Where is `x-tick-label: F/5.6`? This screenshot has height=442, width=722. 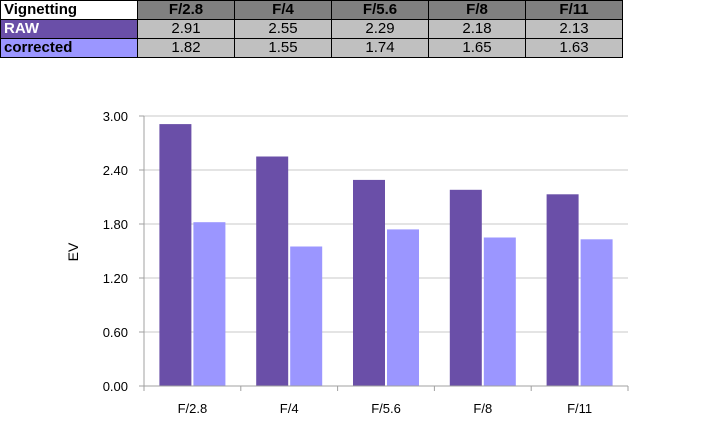
x-tick-label: F/5.6 is located at coordinates (386, 408).